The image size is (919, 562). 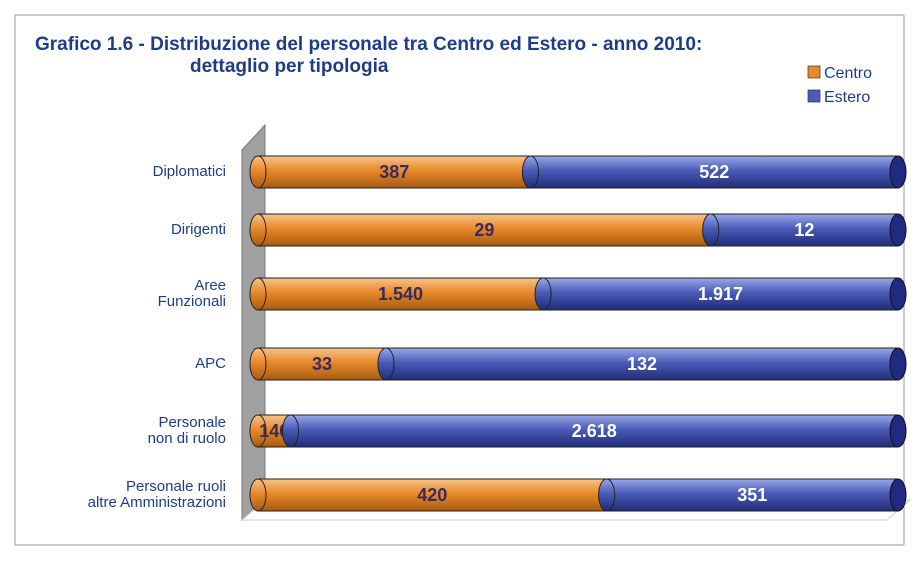 I want to click on value-label: 351, so click(x=752, y=495).